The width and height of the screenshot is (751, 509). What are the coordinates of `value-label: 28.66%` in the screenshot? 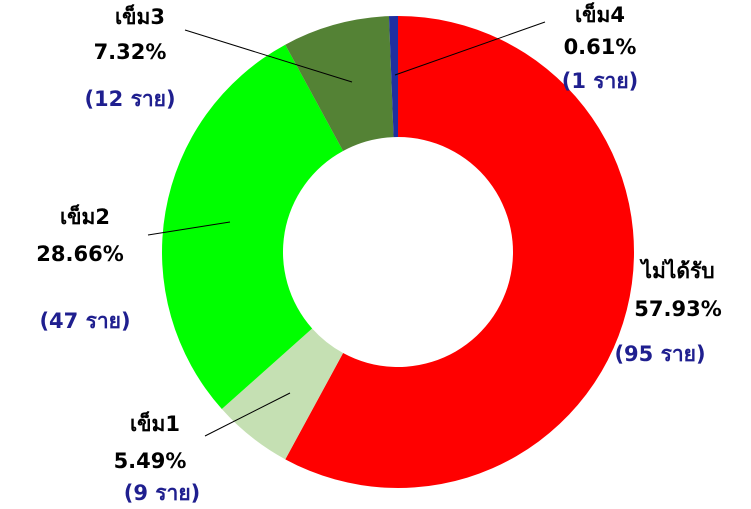 It's located at (79, 254).